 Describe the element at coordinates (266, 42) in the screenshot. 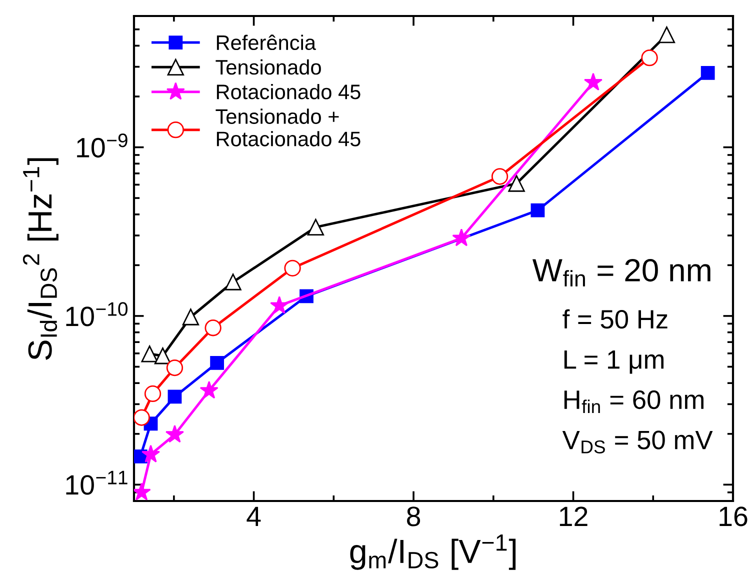

I see `legend-label: Referência` at that location.